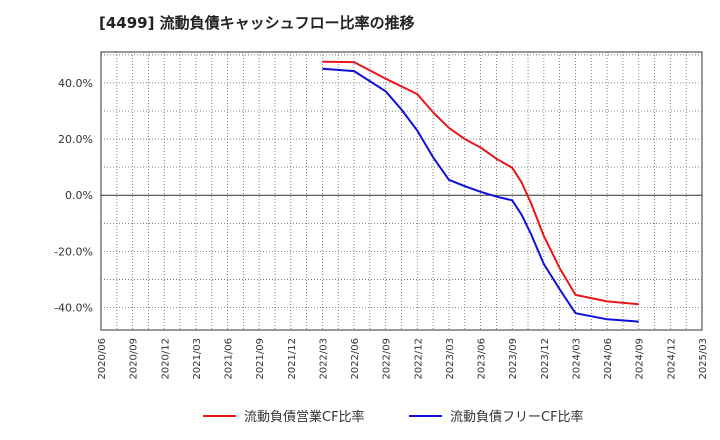  I want to click on x-tick-label: 2023/12, so click(545, 359).